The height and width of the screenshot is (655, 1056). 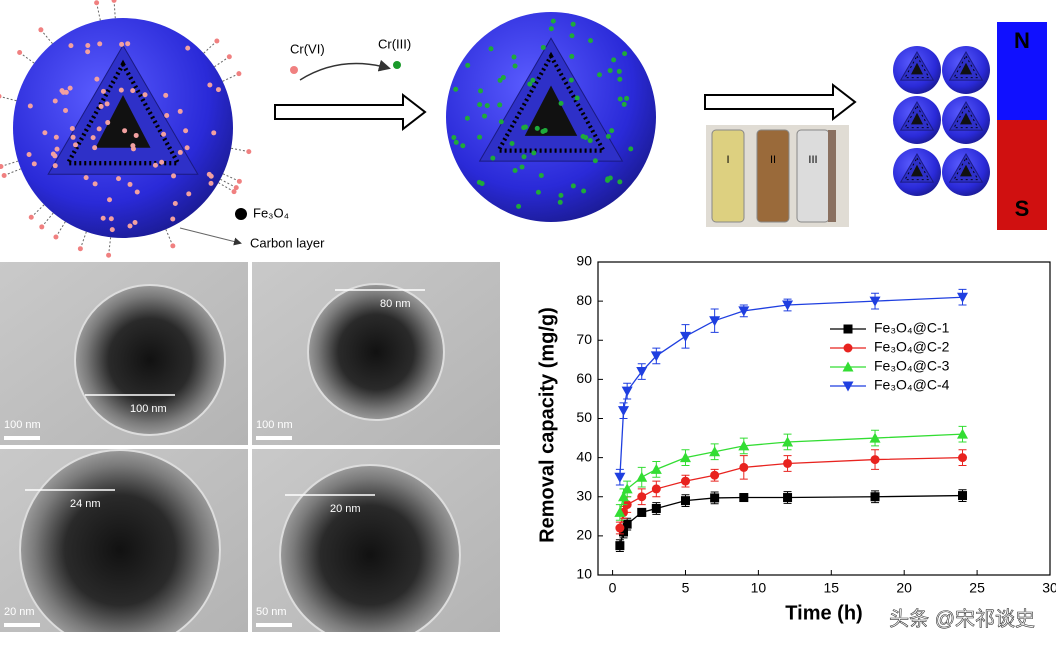 I want to click on measure-label: 80 nm, so click(x=395, y=304).